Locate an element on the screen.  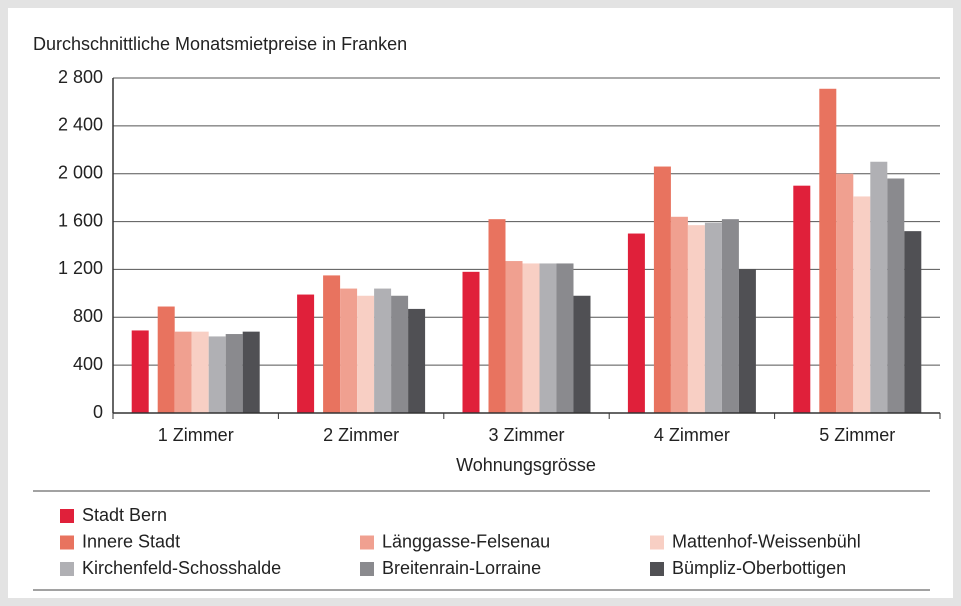
legend-label: Mattenhof-Weissenbühl is located at coordinates (766, 541).